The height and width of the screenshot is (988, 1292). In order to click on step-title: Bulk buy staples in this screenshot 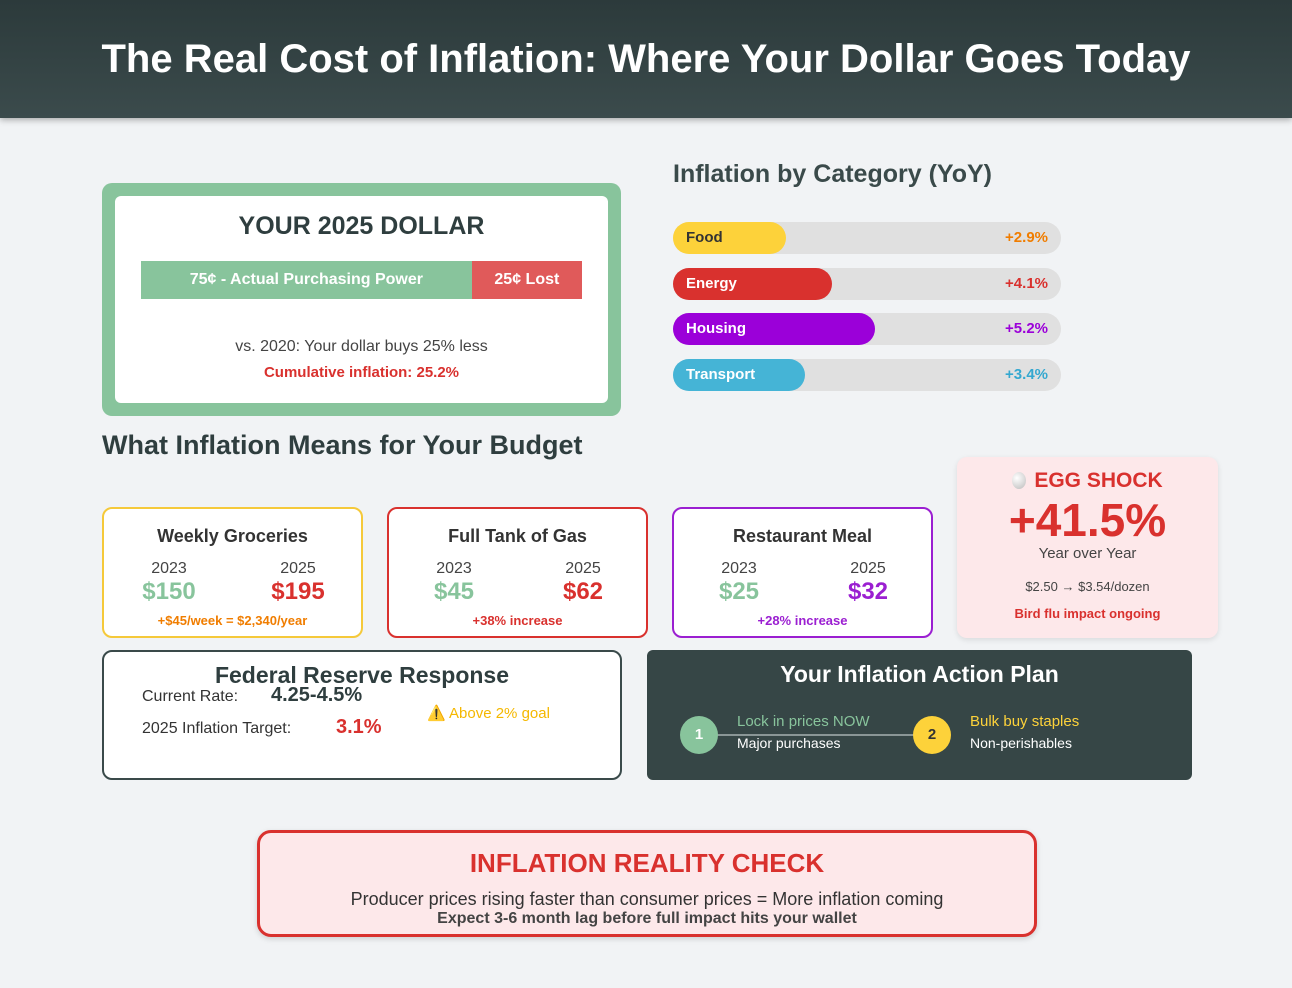, I will do `click(1025, 721)`.